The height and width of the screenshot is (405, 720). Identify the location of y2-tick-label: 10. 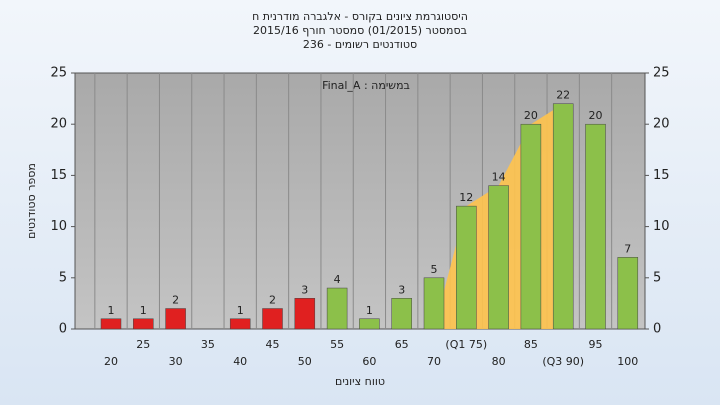
(661, 226).